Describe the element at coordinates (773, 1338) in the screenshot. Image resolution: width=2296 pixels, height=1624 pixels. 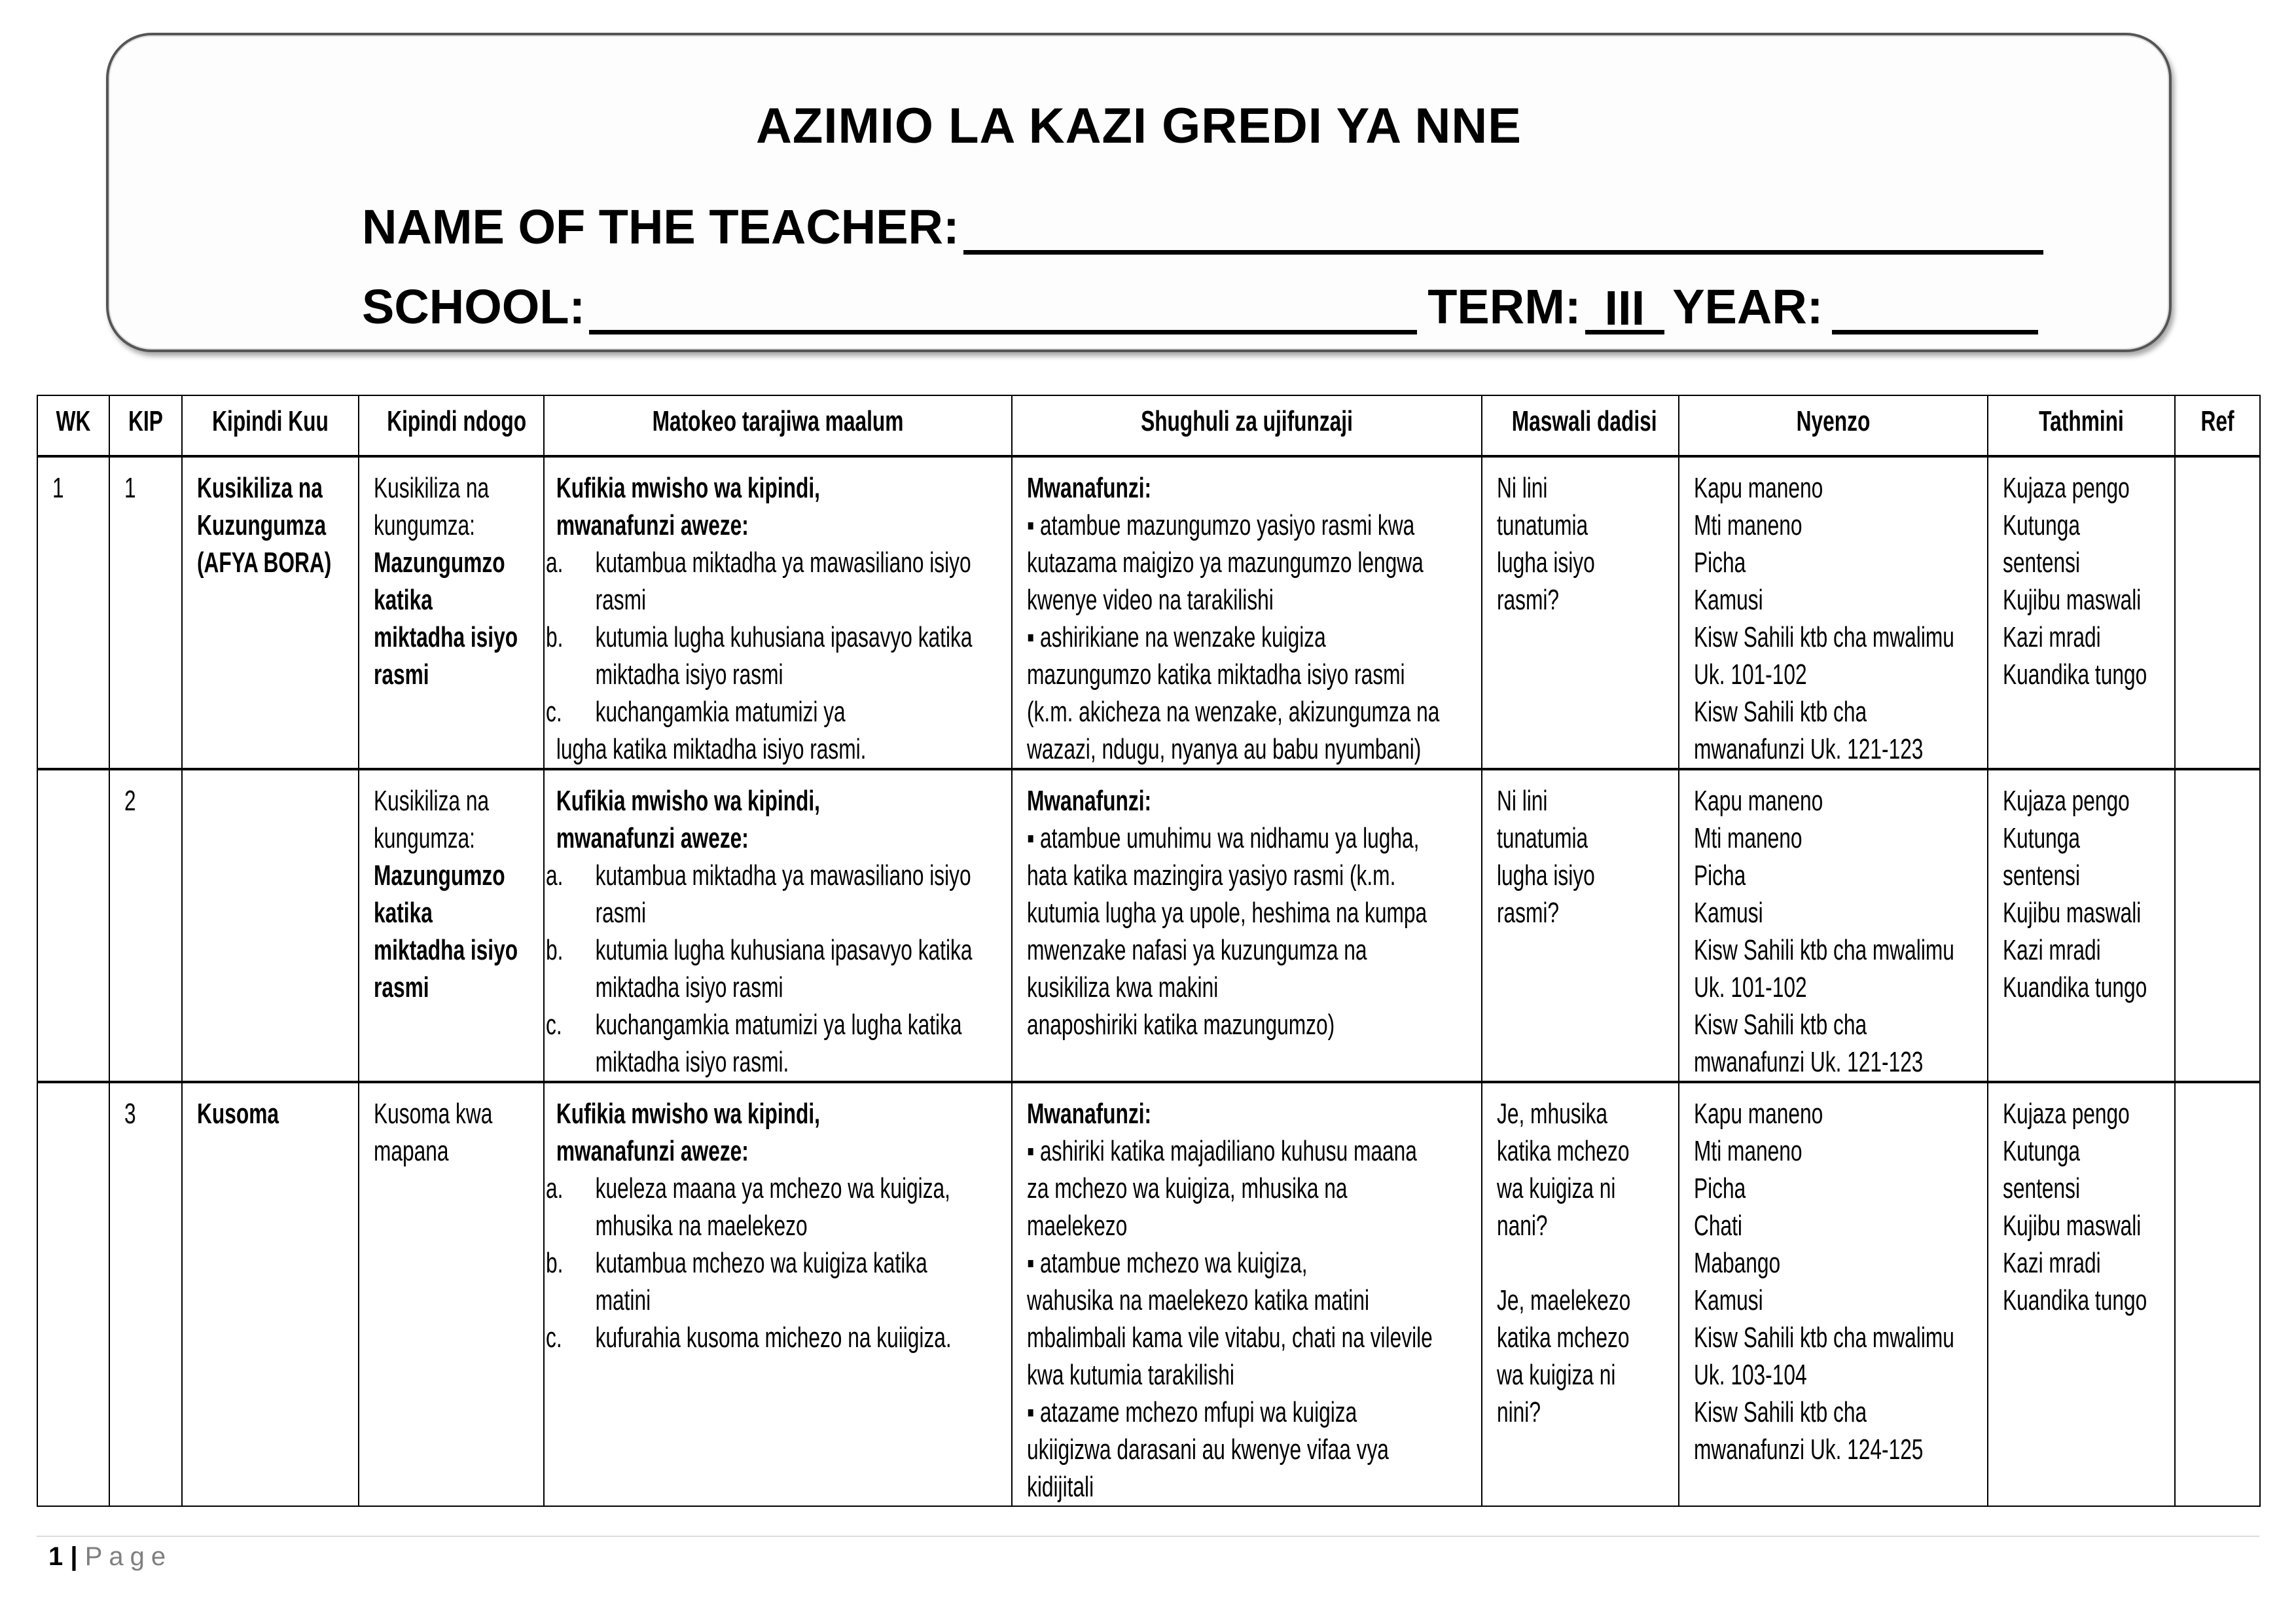
I see `list-item-text: kufurahia kusoma michezo na kuiigiza.` at that location.